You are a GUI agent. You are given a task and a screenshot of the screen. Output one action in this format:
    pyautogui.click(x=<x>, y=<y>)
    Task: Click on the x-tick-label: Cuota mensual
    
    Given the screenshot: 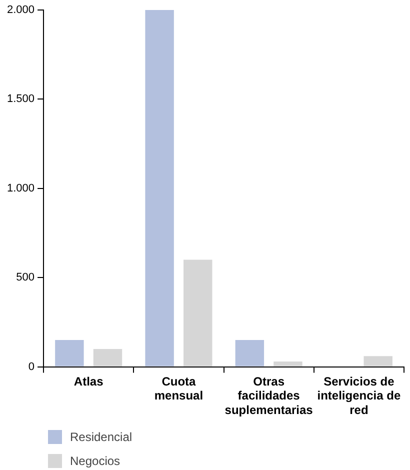 What is the action you would take?
    pyautogui.click(x=179, y=388)
    